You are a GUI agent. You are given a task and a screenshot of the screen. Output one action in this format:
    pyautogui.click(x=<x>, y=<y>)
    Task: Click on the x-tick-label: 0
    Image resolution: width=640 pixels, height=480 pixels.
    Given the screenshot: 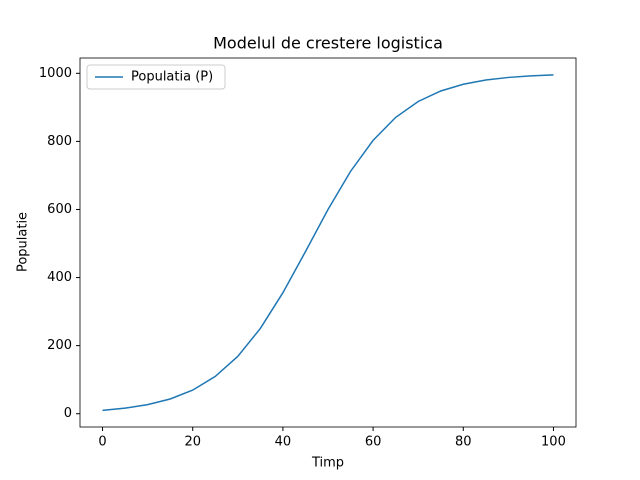 What is the action you would take?
    pyautogui.click(x=102, y=442)
    